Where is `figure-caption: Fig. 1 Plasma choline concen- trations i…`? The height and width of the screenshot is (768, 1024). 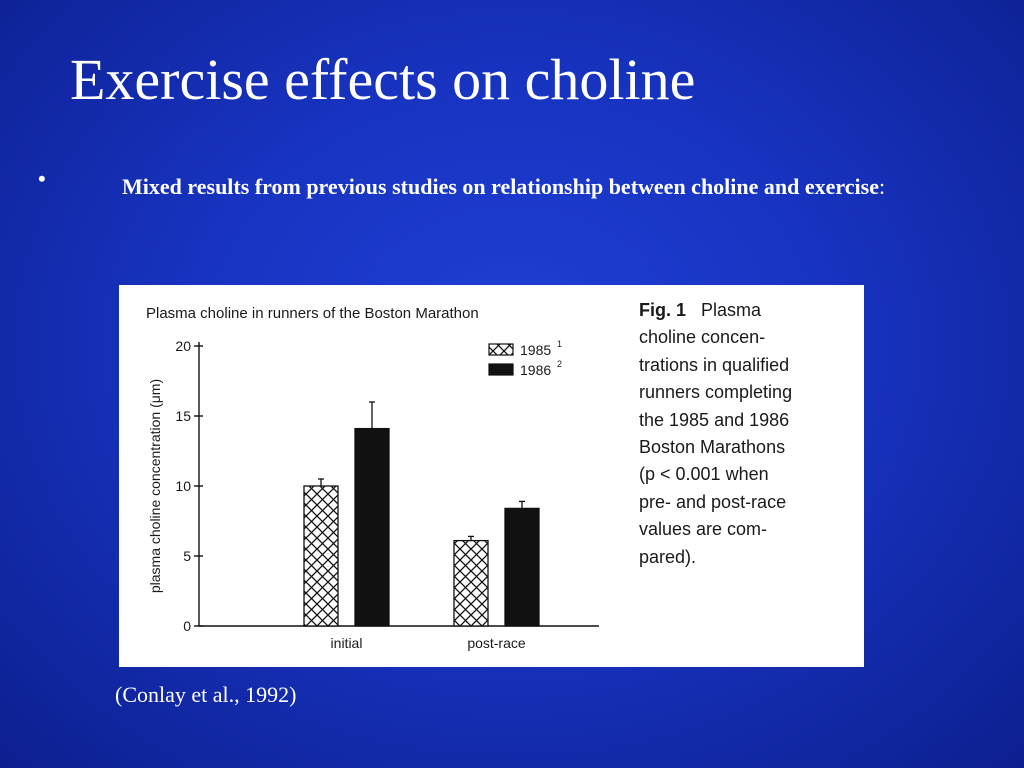
figure-caption: Fig. 1 Plasma choline concen- trations i… is located at coordinates (749, 434).